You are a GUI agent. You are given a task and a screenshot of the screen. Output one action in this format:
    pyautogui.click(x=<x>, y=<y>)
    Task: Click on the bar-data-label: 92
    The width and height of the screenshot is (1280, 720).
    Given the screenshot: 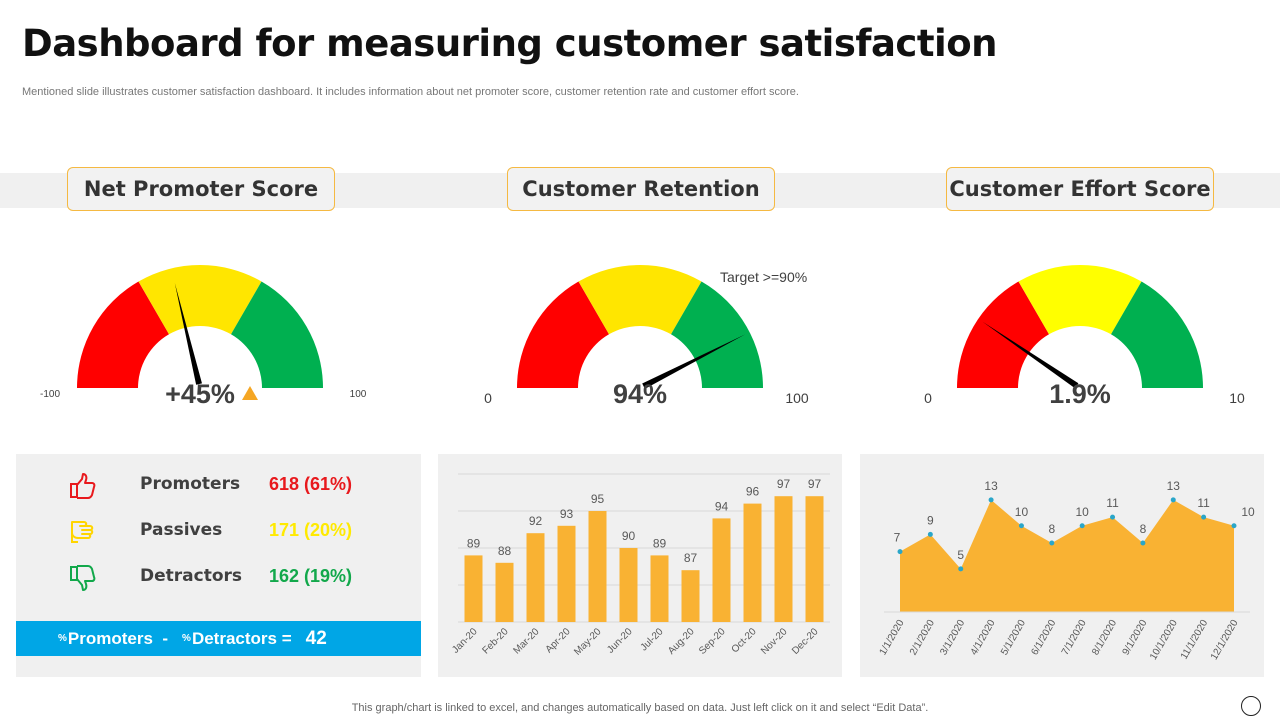 What is the action you would take?
    pyautogui.click(x=536, y=521)
    